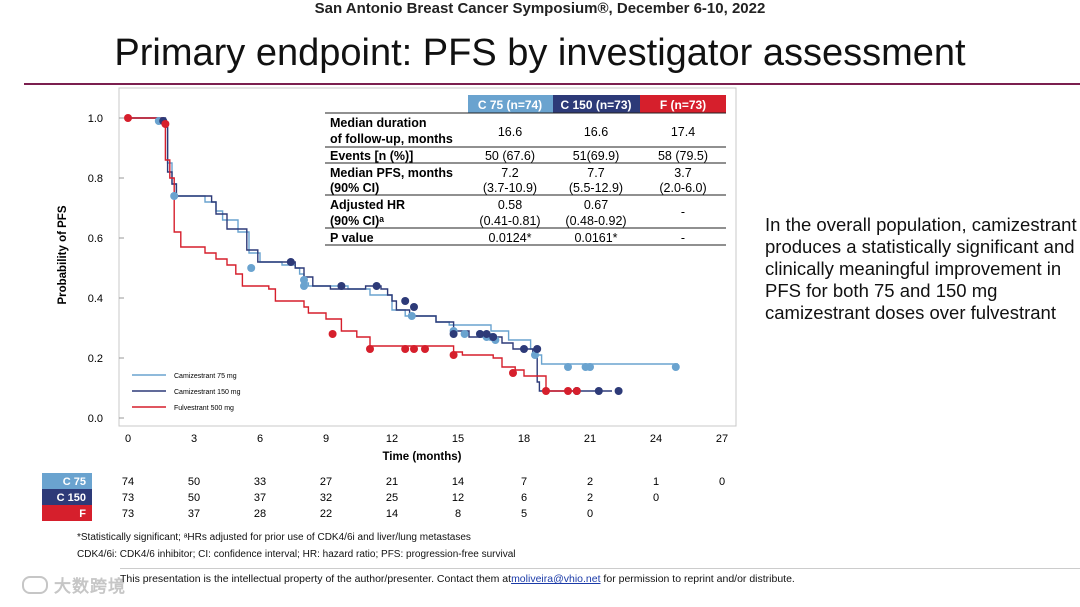  Describe the element at coordinates (683, 238) in the screenshot. I see `cell-f: -` at that location.